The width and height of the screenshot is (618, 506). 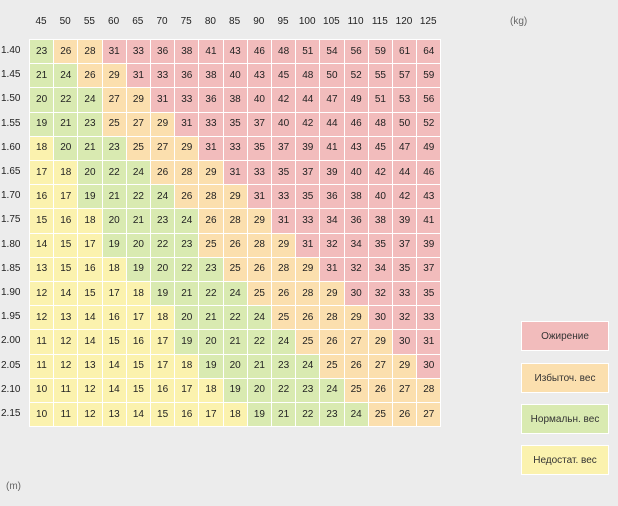 What do you see at coordinates (13, 486) in the screenshot?
I see `height-unit-label: (m)` at bounding box center [13, 486].